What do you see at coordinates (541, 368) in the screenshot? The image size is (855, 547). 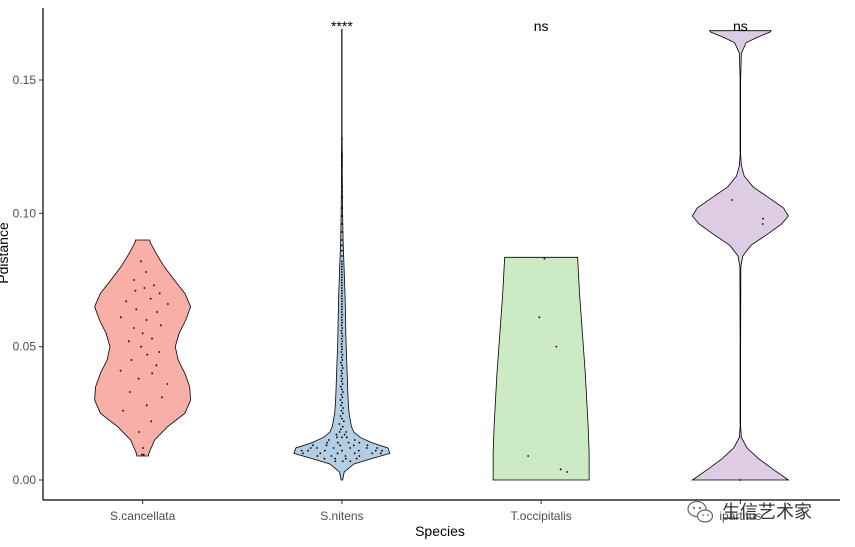 I see `violin-t-occipitalis` at bounding box center [541, 368].